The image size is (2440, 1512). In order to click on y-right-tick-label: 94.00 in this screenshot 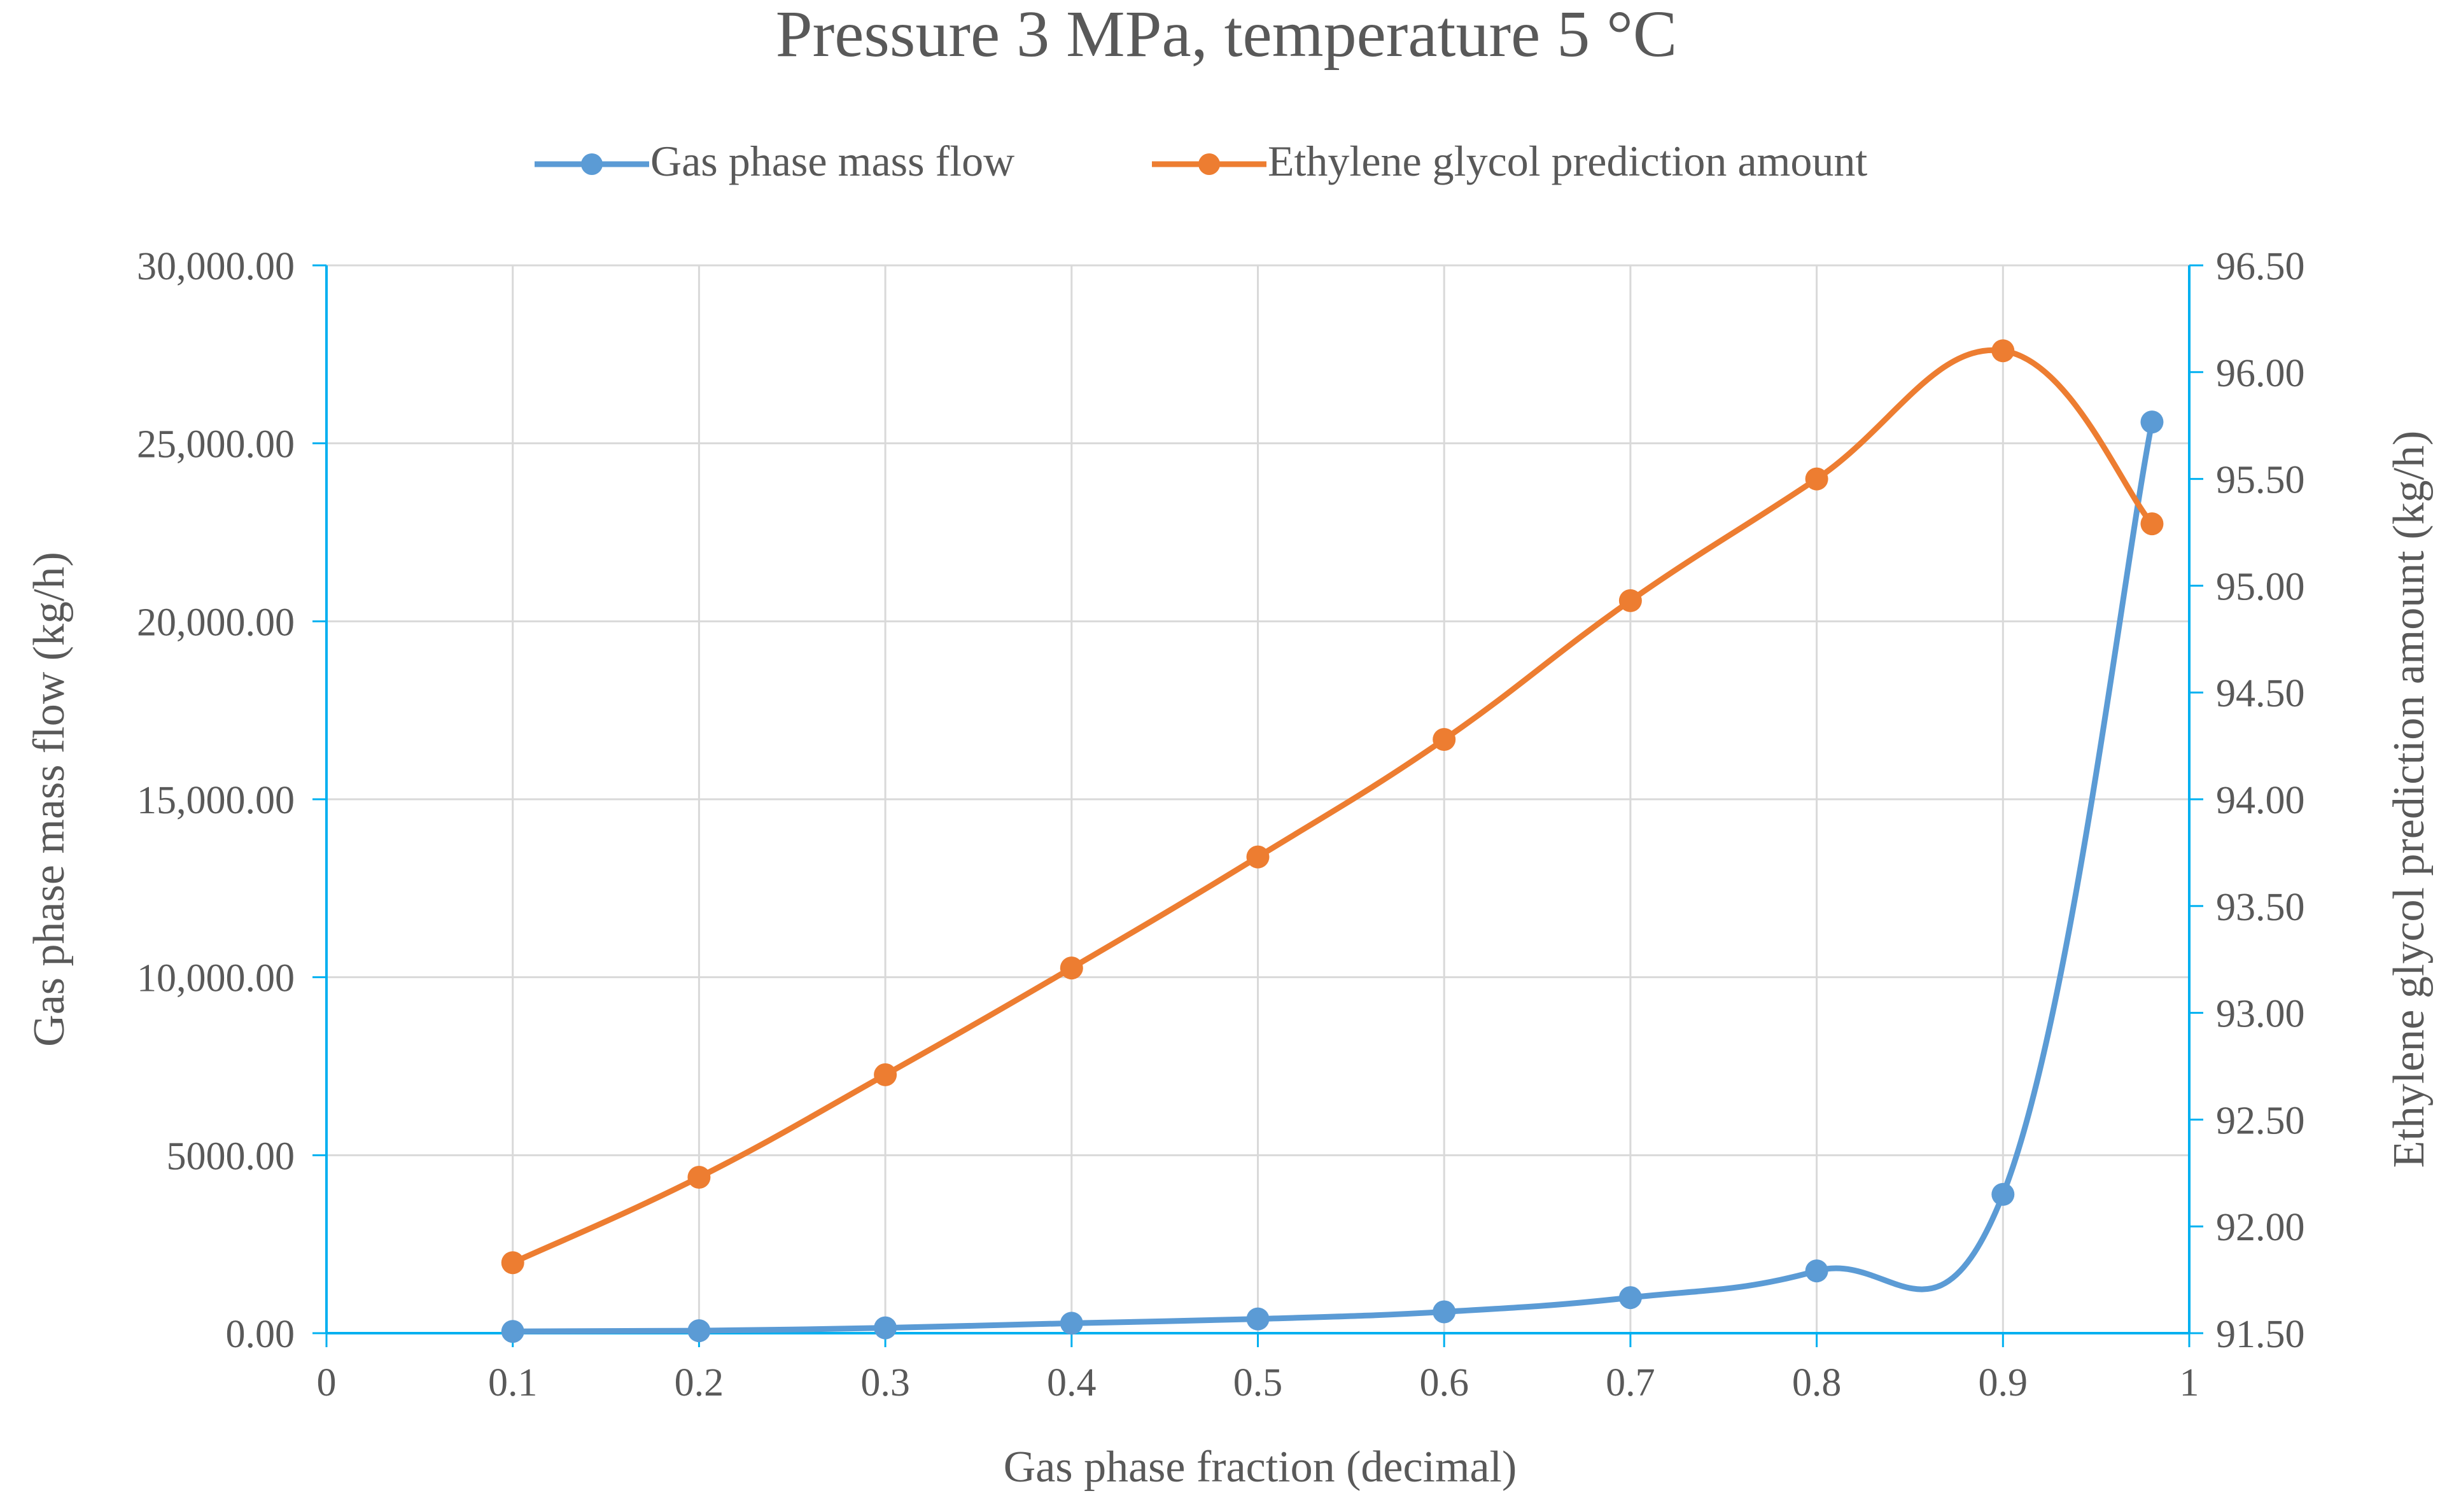, I will do `click(2260, 800)`.